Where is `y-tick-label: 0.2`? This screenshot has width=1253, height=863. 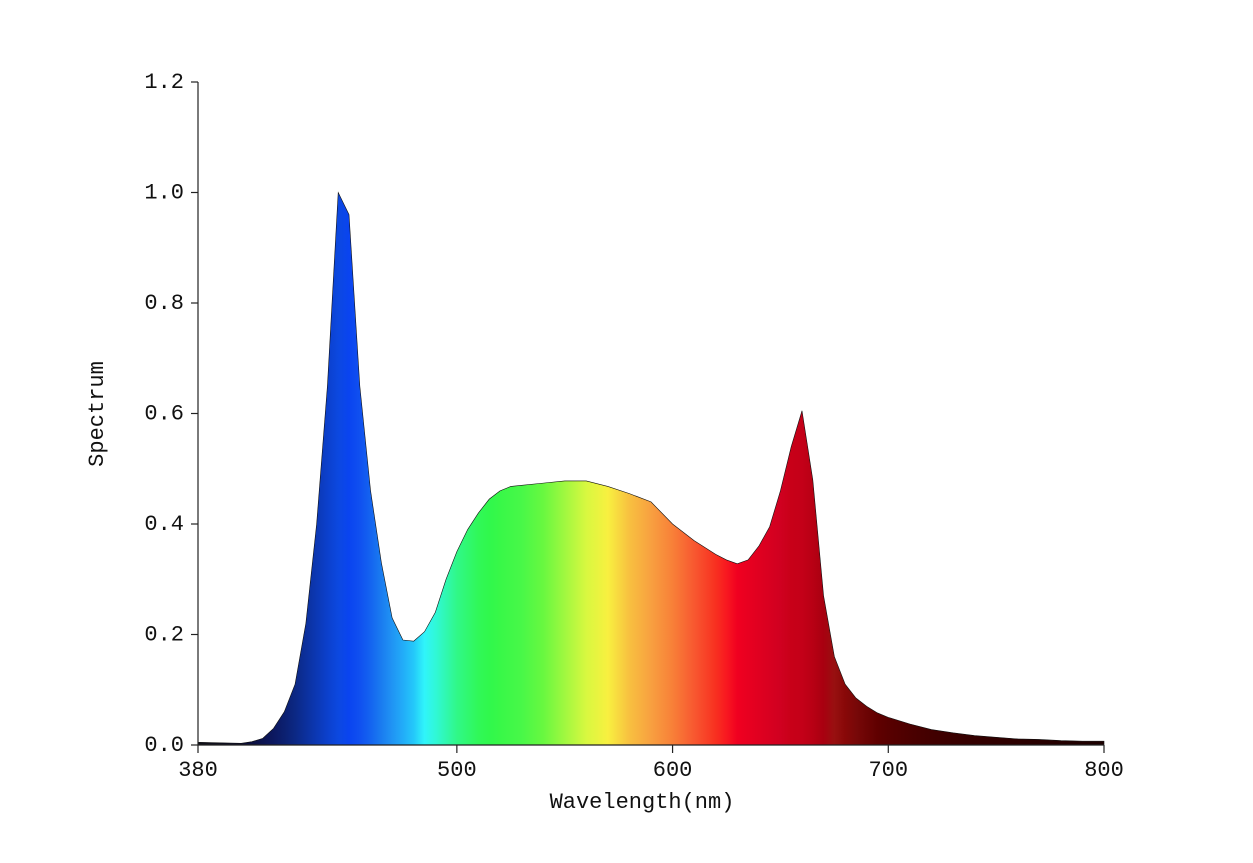 y-tick-label: 0.2 is located at coordinates (164, 634).